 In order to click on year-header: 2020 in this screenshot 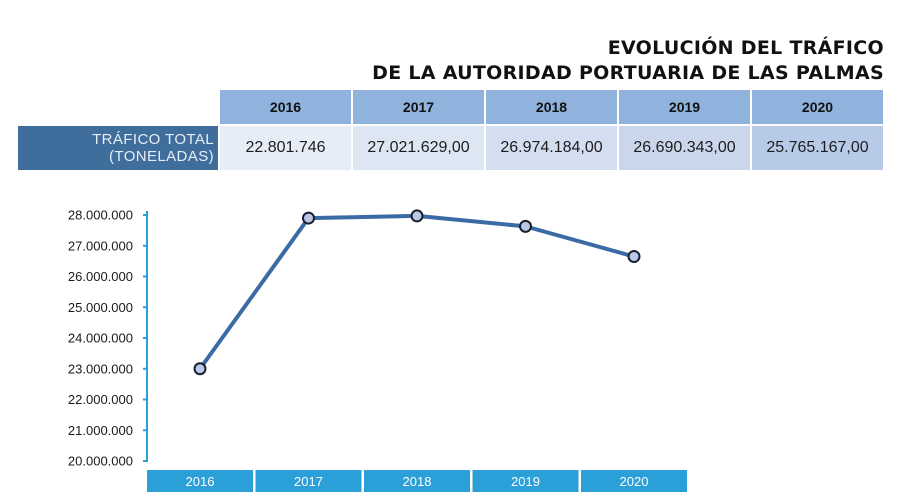, I will do `click(817, 107)`.